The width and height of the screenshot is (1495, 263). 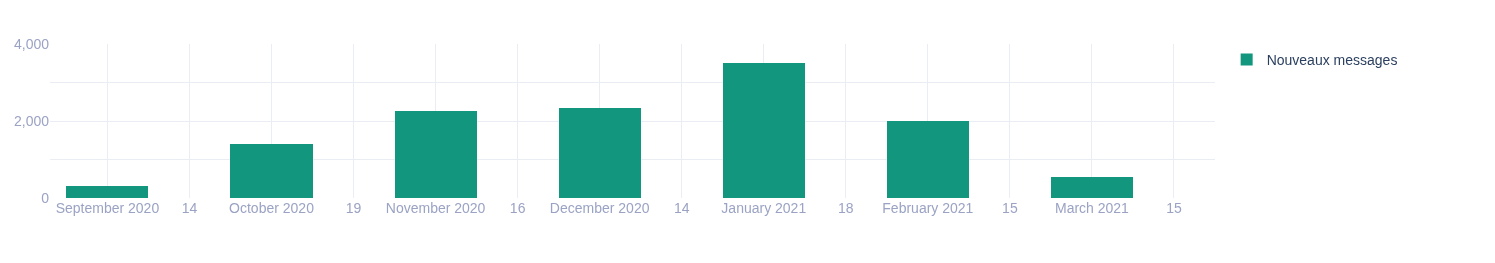 What do you see at coordinates (928, 208) in the screenshot?
I see `x-tick-label: February 2021` at bounding box center [928, 208].